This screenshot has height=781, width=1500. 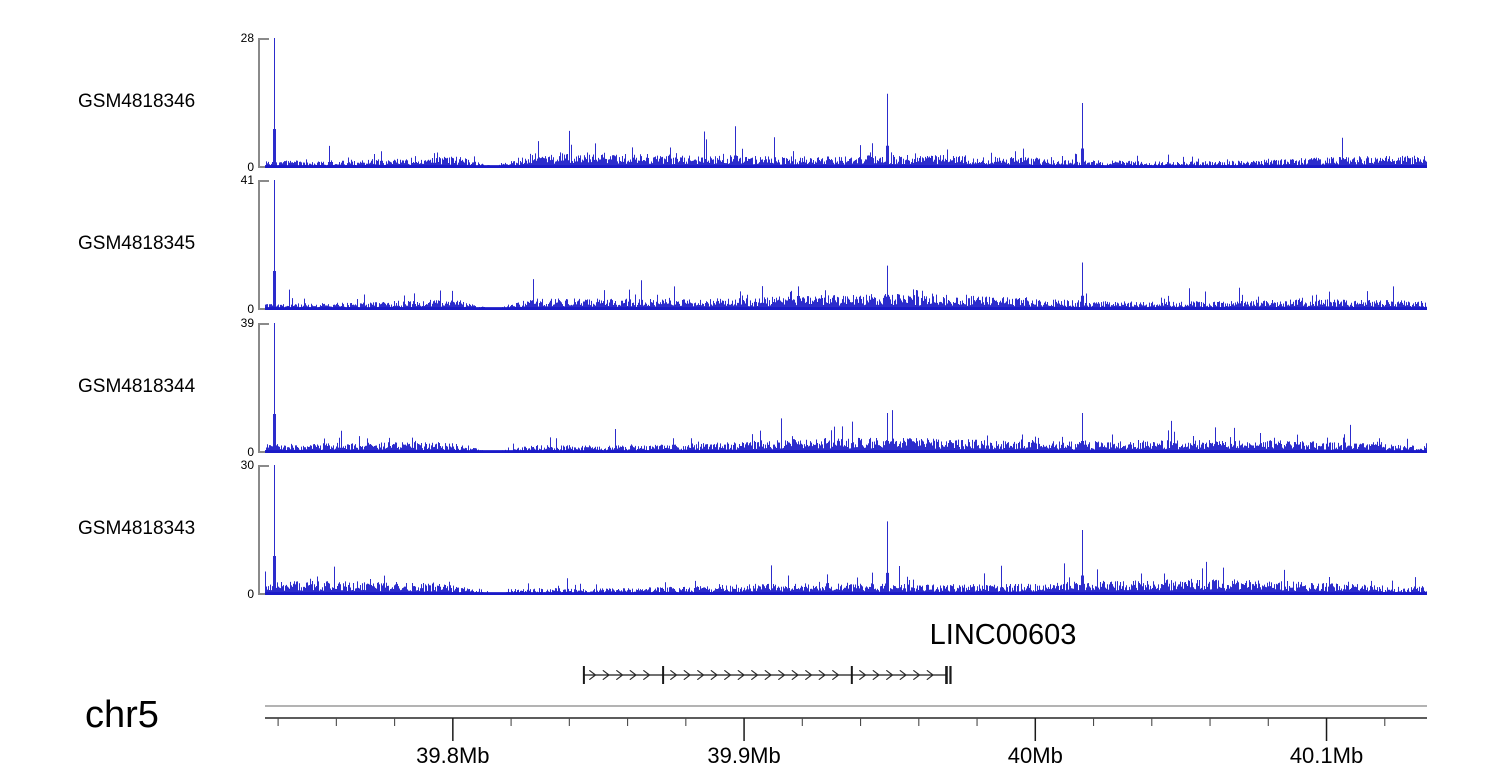 What do you see at coordinates (137, 243) in the screenshot?
I see `track-label: GSM4818345` at bounding box center [137, 243].